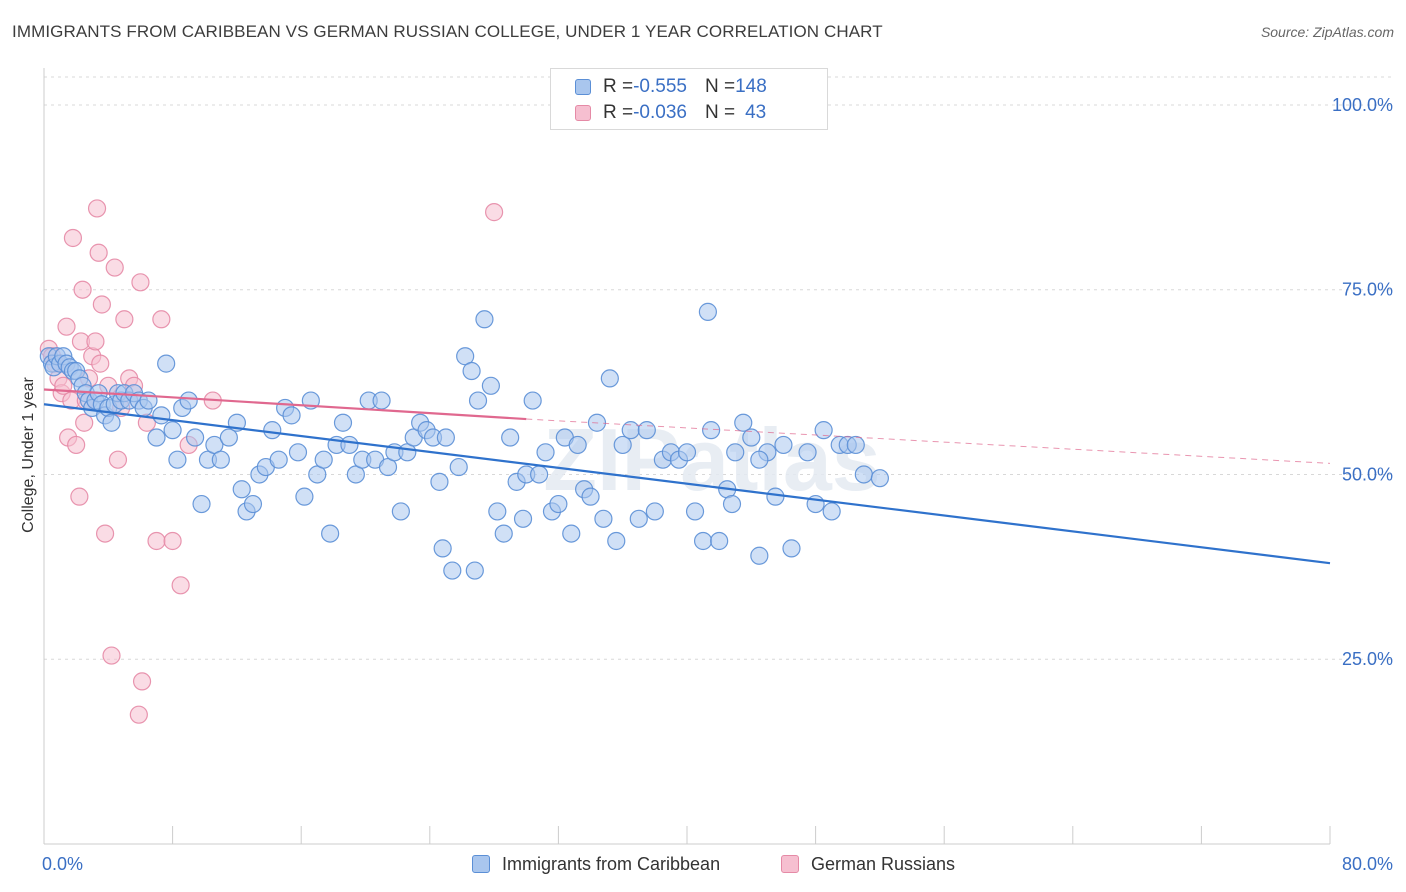  What do you see at coordinates (928, 441) in the screenshot?
I see `trend-extension-german-russians` at bounding box center [928, 441].